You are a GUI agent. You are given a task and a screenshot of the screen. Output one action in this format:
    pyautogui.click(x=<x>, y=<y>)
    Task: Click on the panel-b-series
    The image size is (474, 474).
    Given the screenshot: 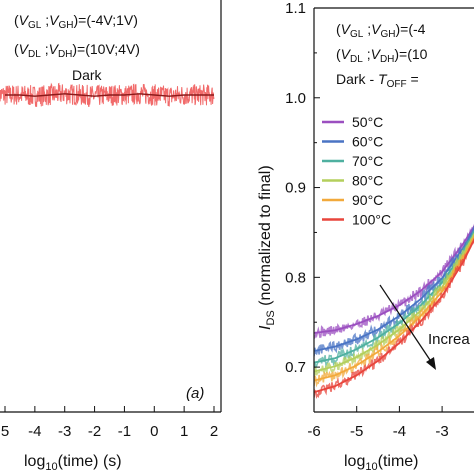 What is the action you would take?
    pyautogui.click(x=394, y=311)
    